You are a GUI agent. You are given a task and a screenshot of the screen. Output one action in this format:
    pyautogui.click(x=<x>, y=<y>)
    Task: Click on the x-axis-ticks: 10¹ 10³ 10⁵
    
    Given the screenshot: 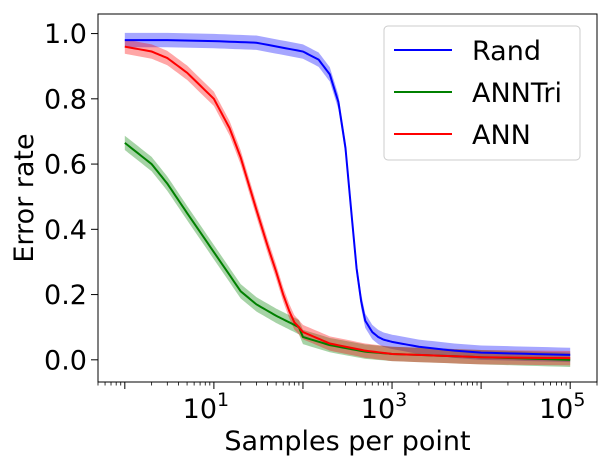 What is the action you would take?
    pyautogui.click(x=347, y=403)
    